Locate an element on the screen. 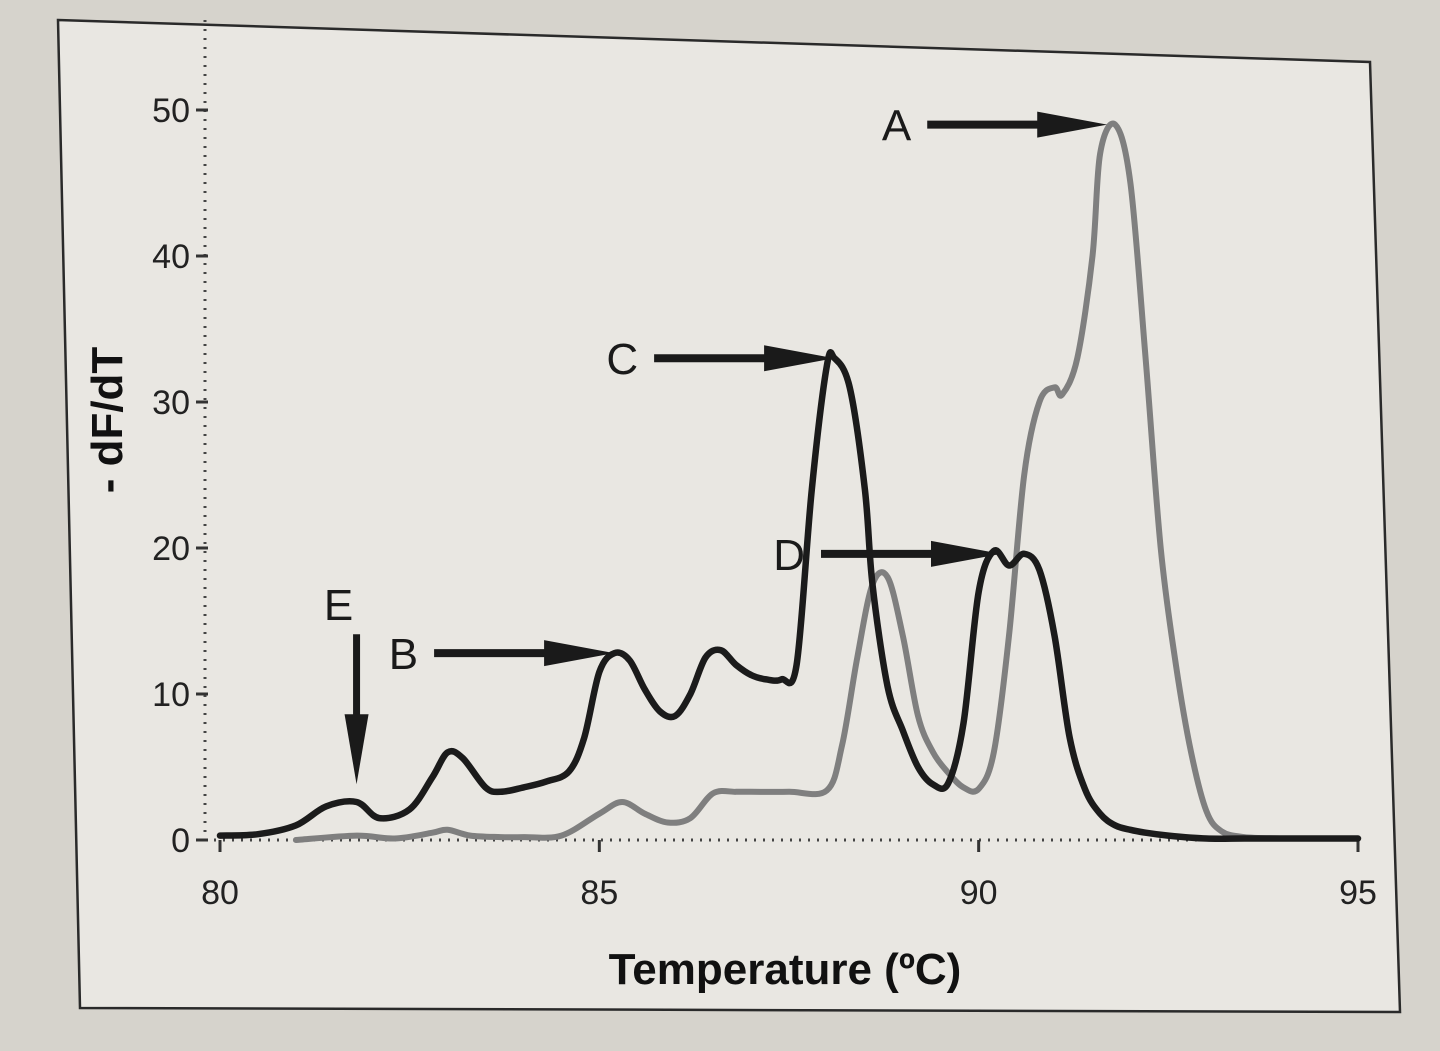 The width and height of the screenshot is (1440, 1051). annotation-label: E is located at coordinates (338, 605).